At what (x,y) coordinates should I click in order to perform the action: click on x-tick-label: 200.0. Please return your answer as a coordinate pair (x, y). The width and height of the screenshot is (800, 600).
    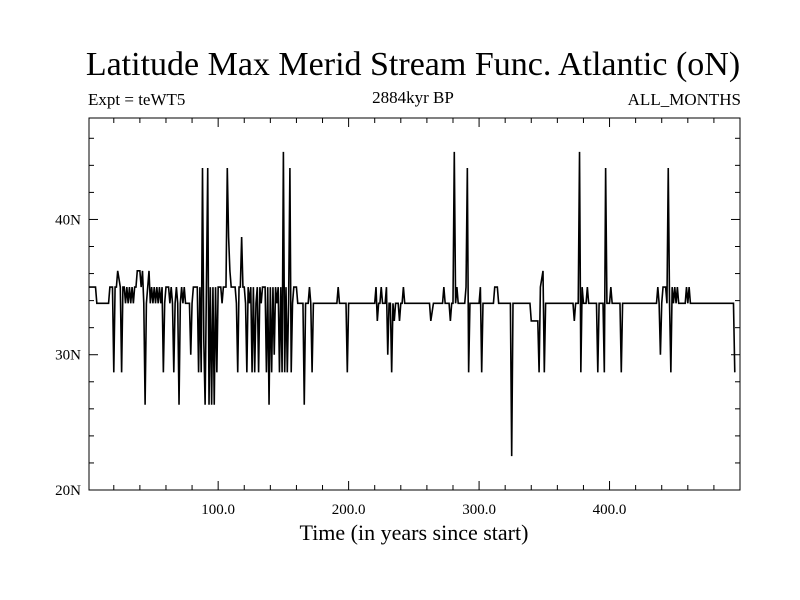
    Looking at the image, I should click on (349, 510).